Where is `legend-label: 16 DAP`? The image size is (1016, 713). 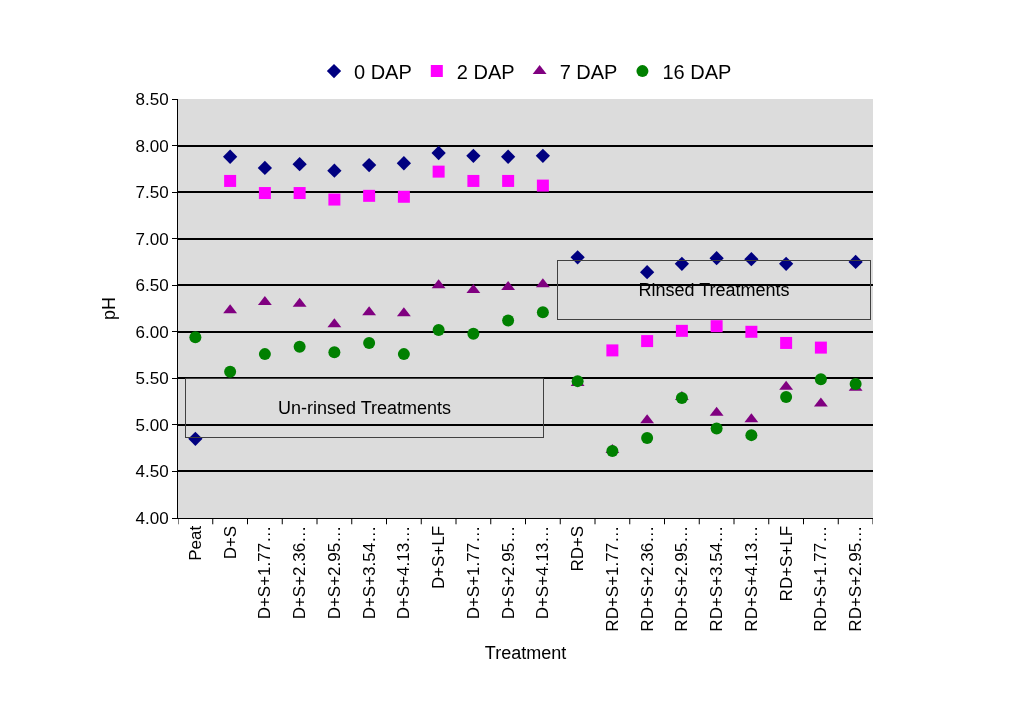 legend-label: 16 DAP is located at coordinates (697, 71).